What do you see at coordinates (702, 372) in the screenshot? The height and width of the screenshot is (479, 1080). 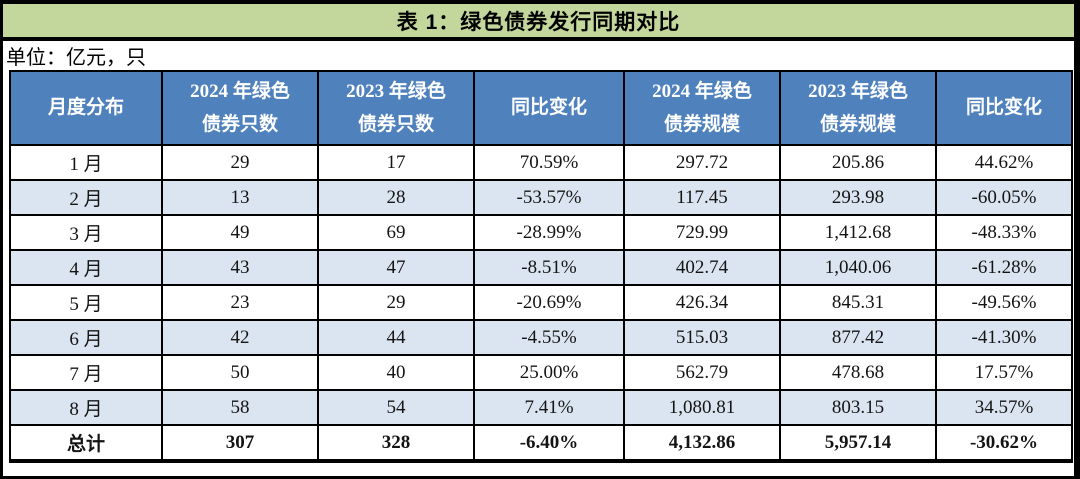 I see `table-cell: 562.79` at bounding box center [702, 372].